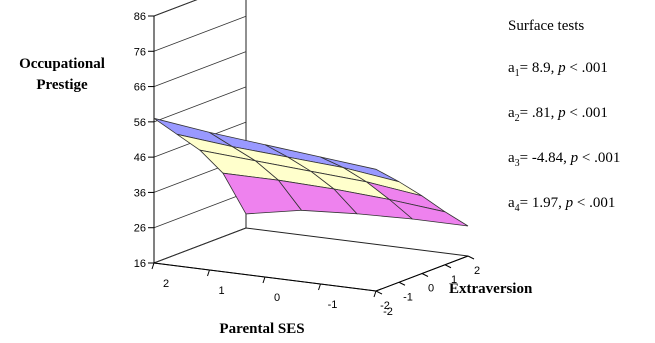 The width and height of the screenshot is (655, 343). I want to click on x-axis-label: Parental SES, so click(261, 329).